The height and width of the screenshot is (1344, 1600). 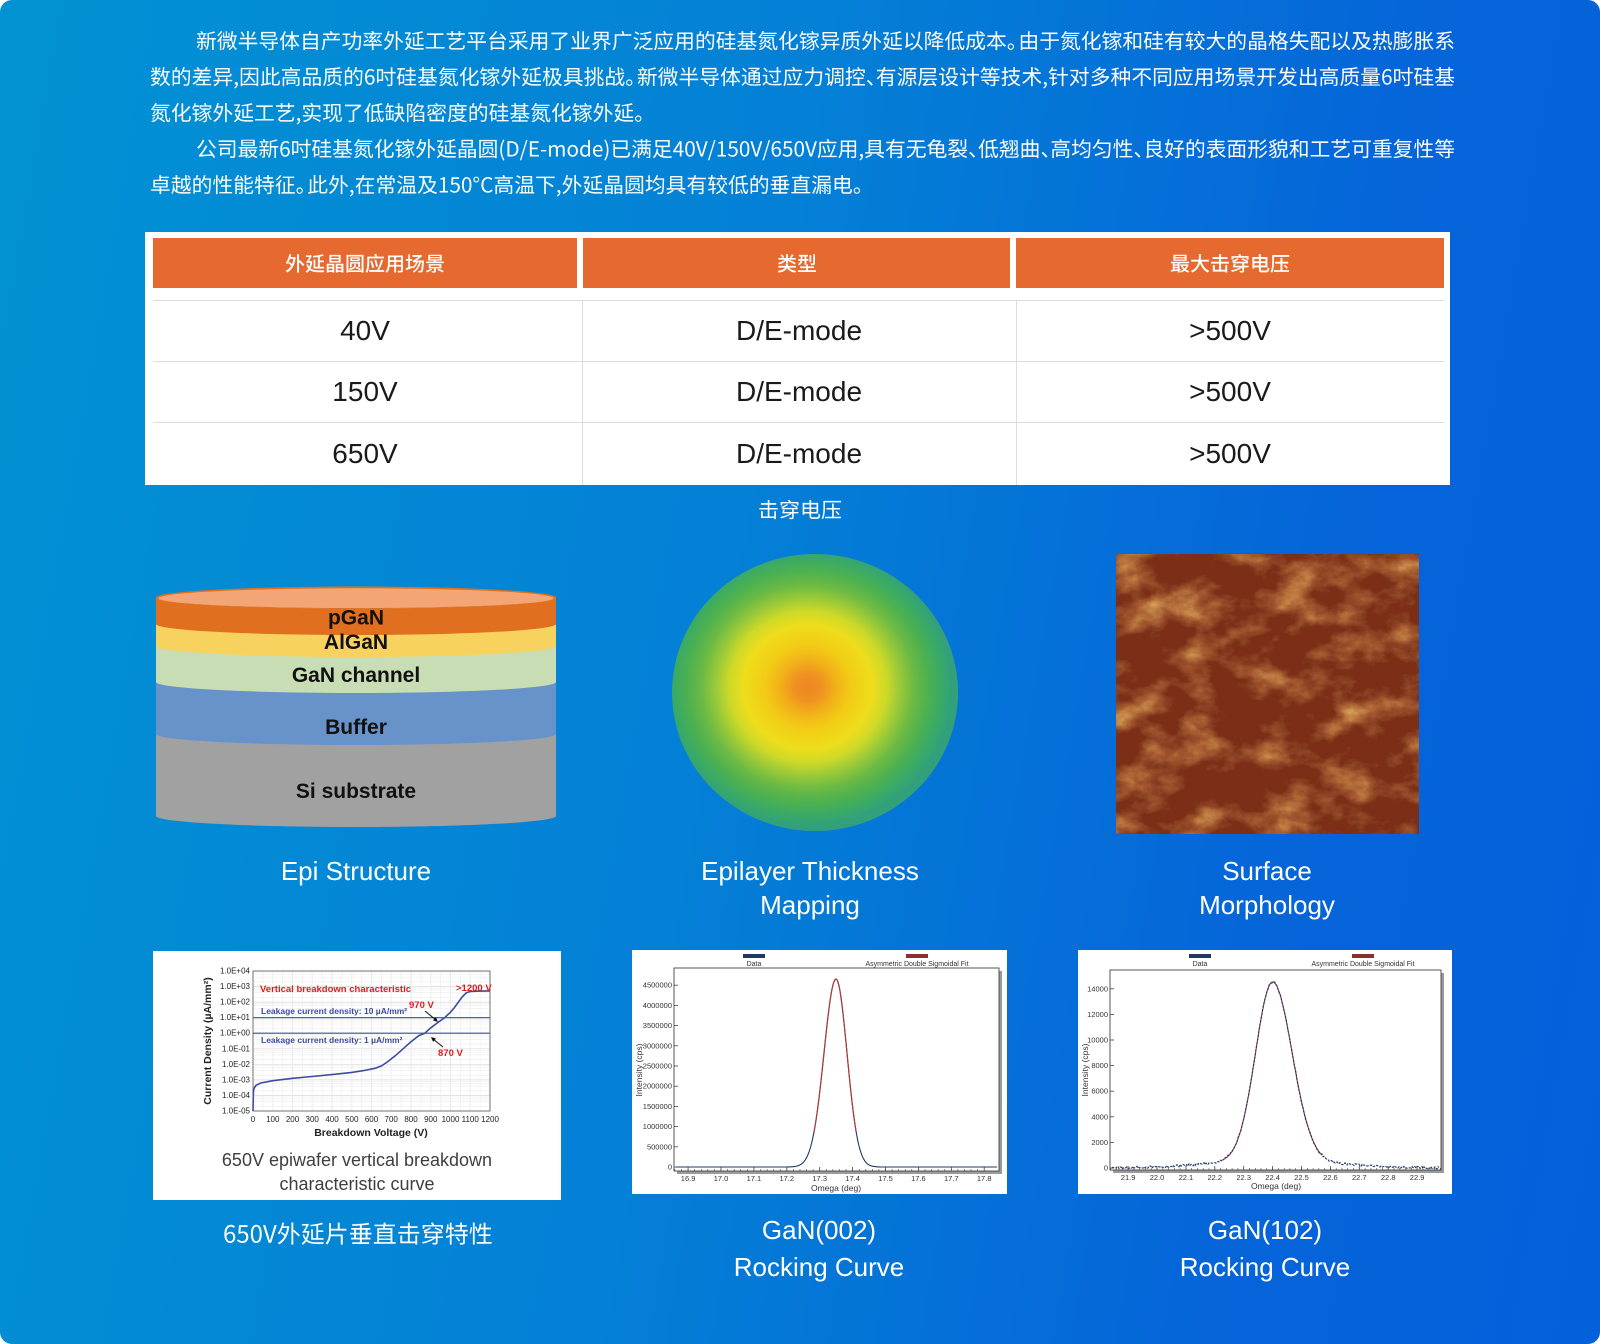 What do you see at coordinates (372, 1119) in the screenshot?
I see `svg-text: 600` at bounding box center [372, 1119].